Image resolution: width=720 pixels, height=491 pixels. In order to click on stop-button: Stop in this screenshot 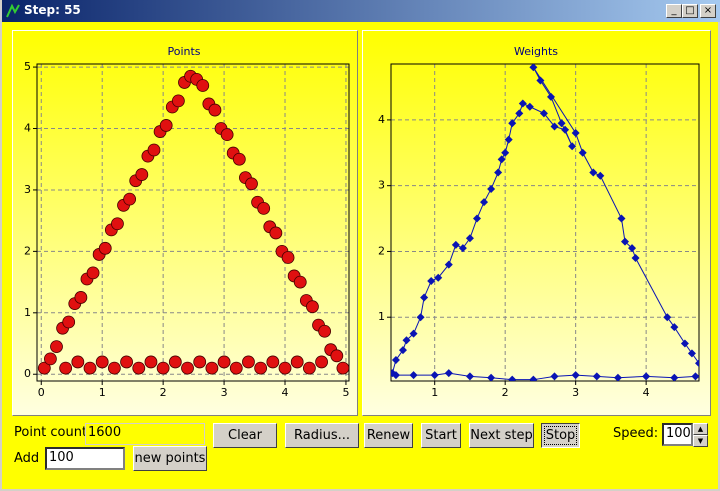, I will do `click(560, 435)`.